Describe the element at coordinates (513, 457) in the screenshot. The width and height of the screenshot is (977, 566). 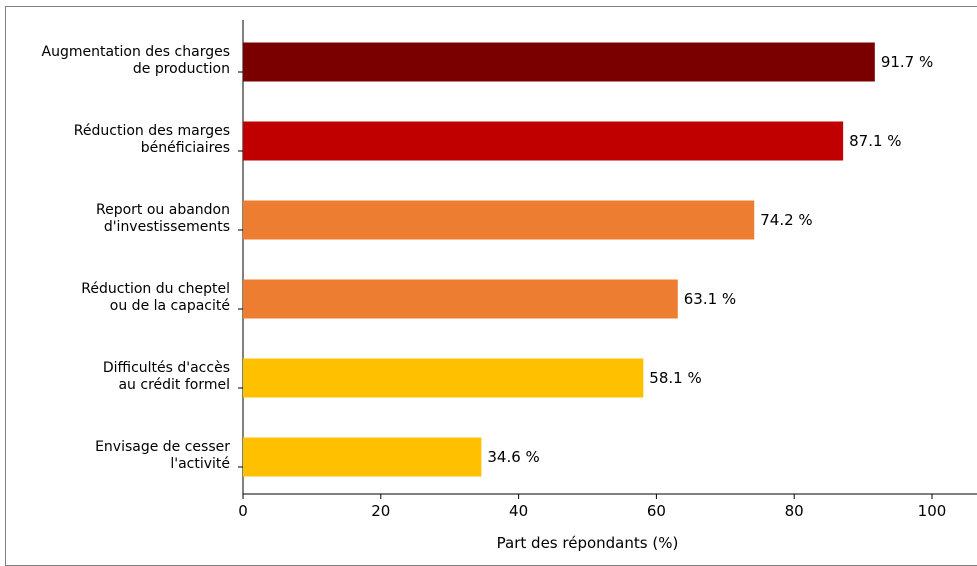
I see `data-label: 34.6 %` at that location.